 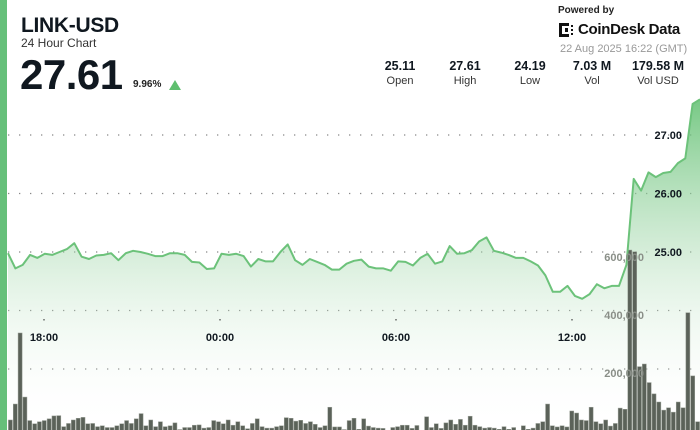 What do you see at coordinates (59, 43) in the screenshot?
I see `chart-subtitle: 24 Hour Chart` at bounding box center [59, 43].